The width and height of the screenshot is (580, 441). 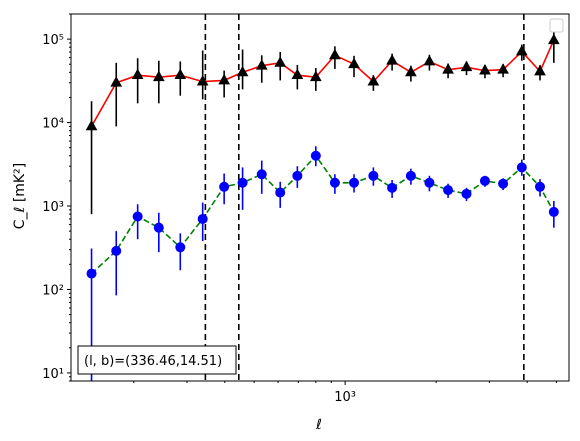 I want to click on annotation-box: (l, b)=(336.46,14.51), so click(x=157, y=360).